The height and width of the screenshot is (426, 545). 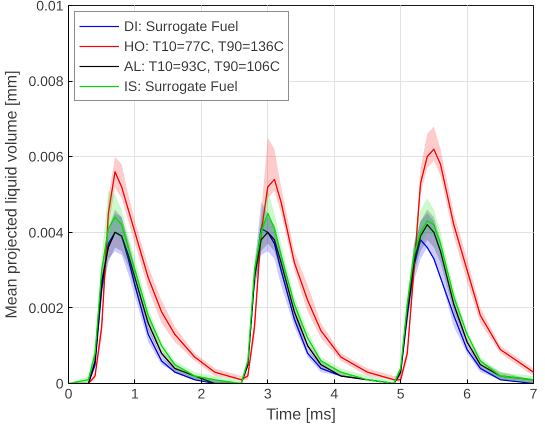 I want to click on x-tick-label: 6, so click(x=467, y=394).